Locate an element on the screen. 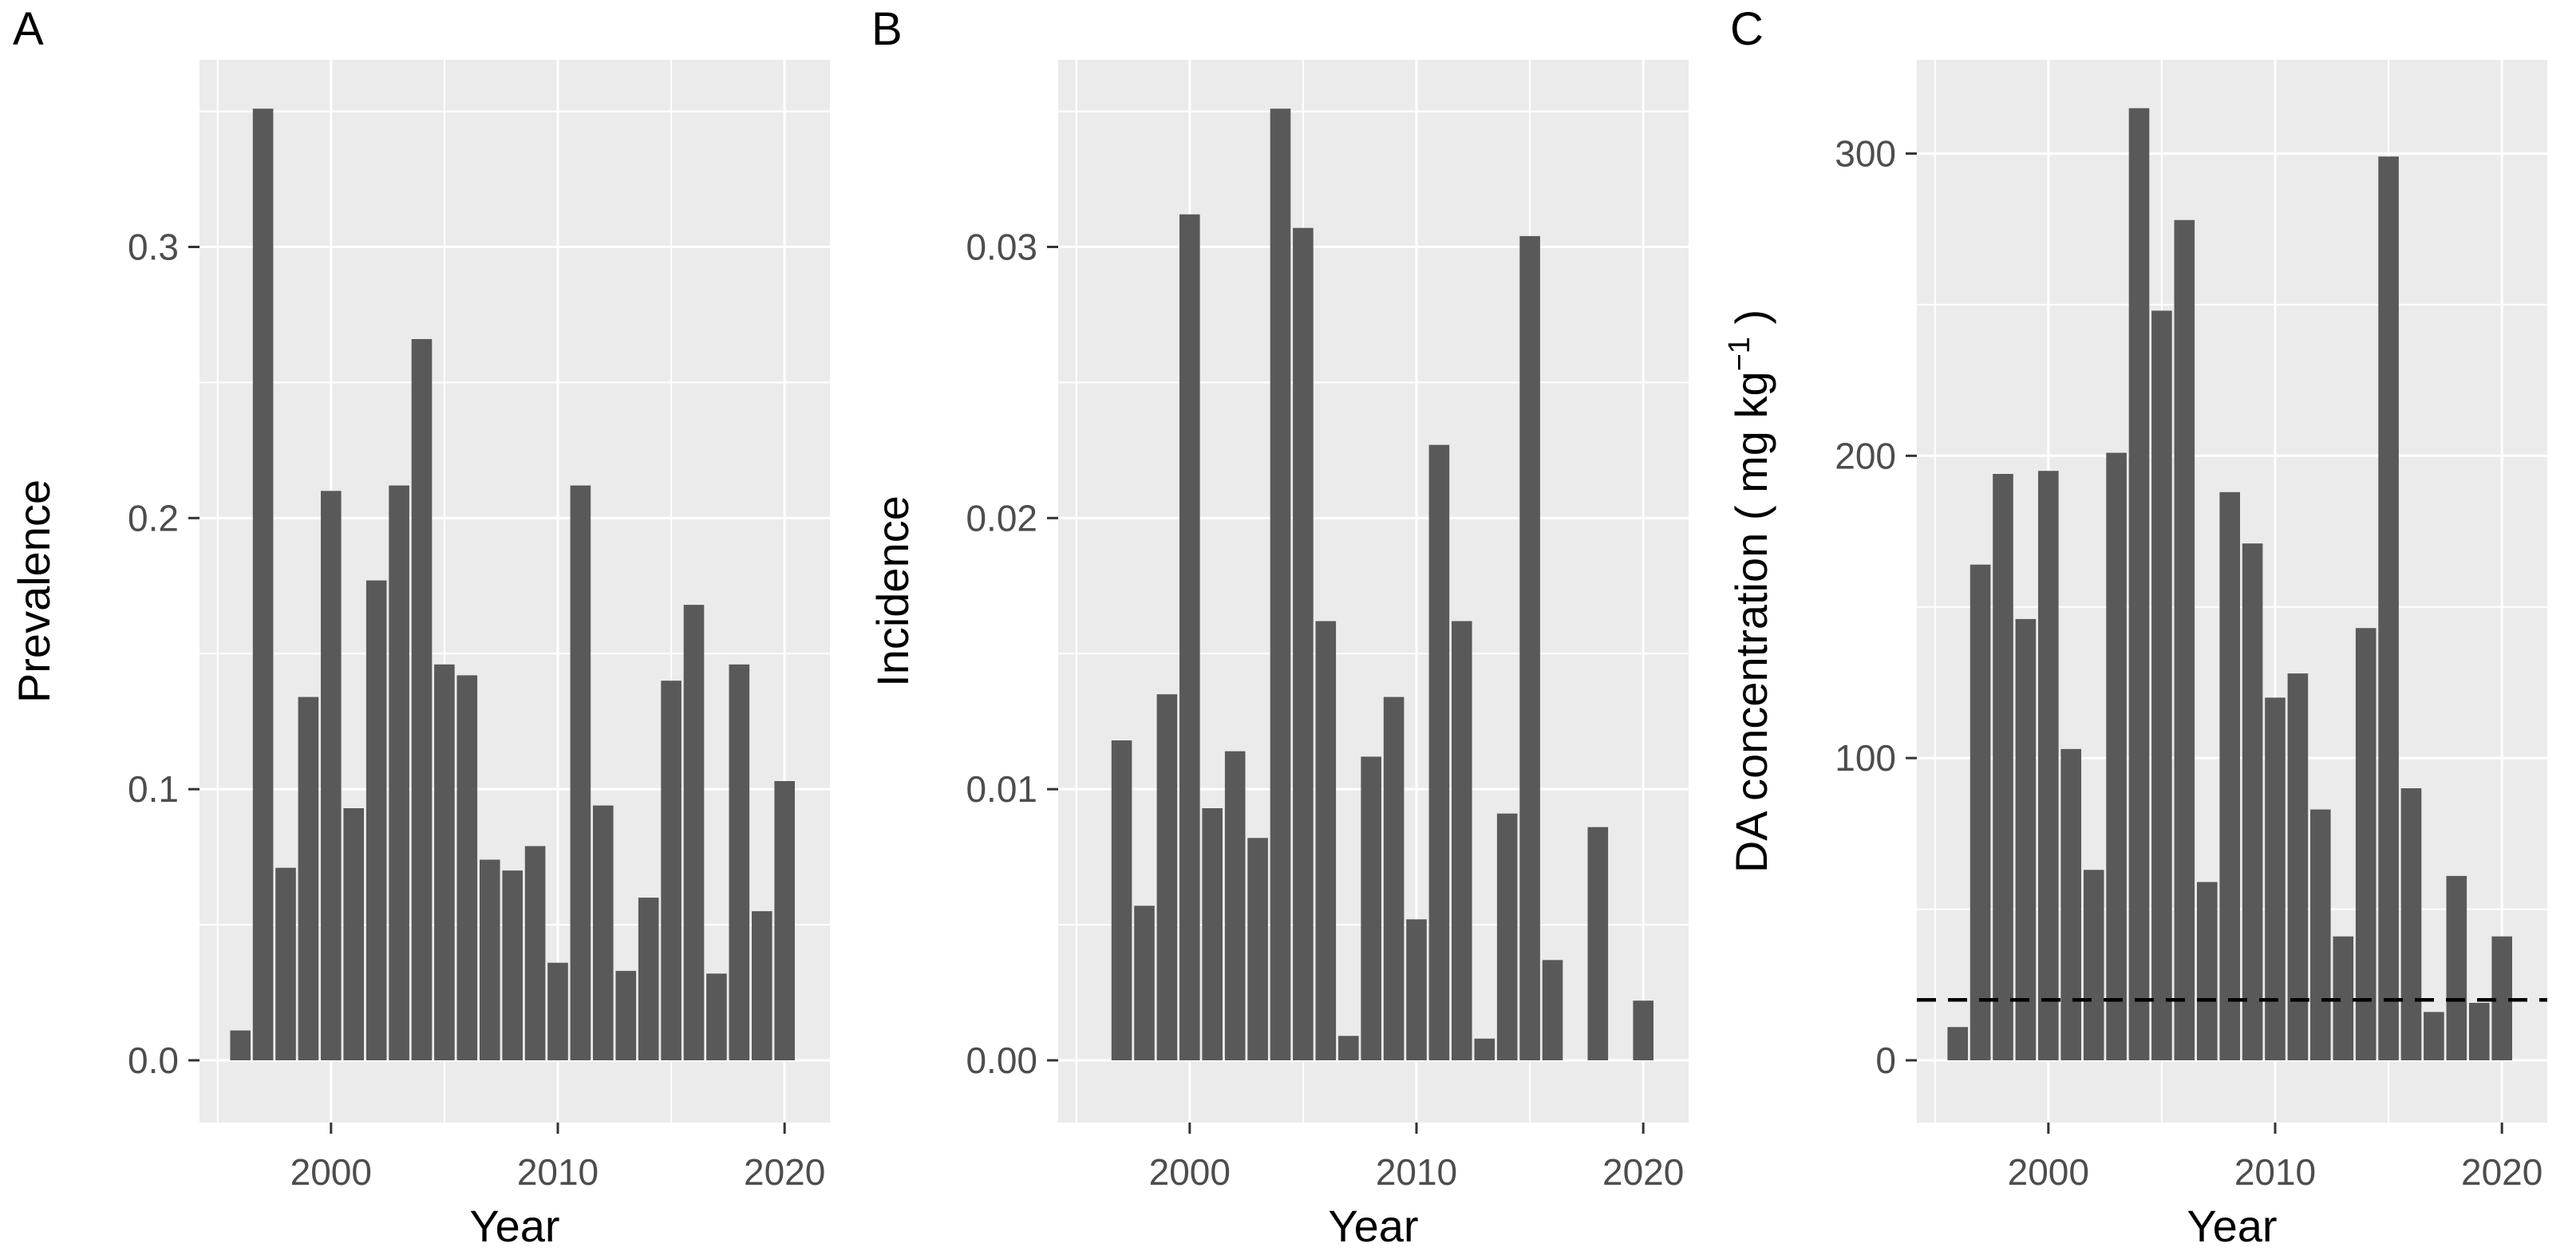 This screenshot has height=1251, width=2576. y-tick-label: 0.03 is located at coordinates (1001, 246).